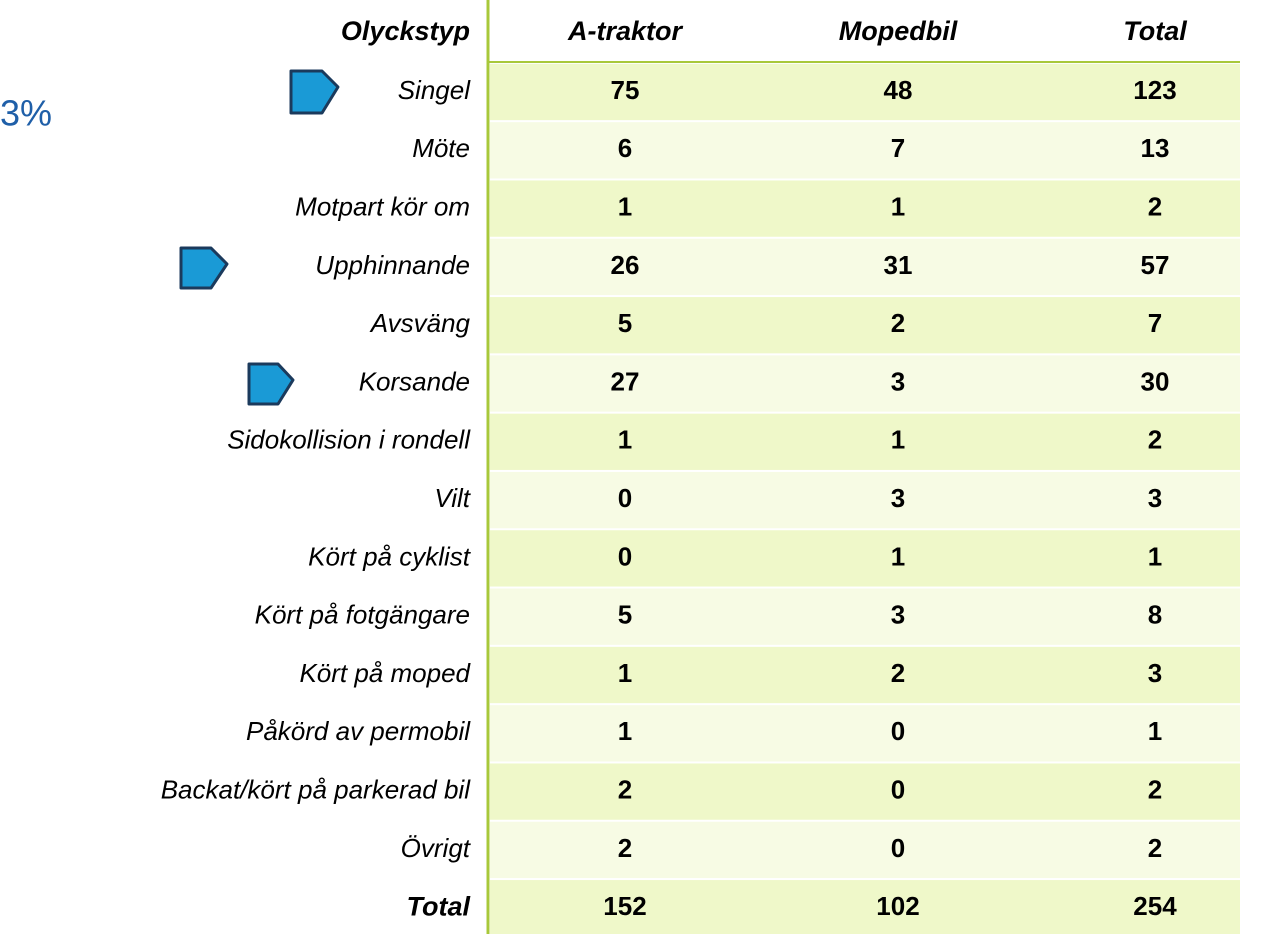 This screenshot has height=934, width=1268. Describe the element at coordinates (898, 31) in the screenshot. I see `header-cell: Mopedbil` at that location.